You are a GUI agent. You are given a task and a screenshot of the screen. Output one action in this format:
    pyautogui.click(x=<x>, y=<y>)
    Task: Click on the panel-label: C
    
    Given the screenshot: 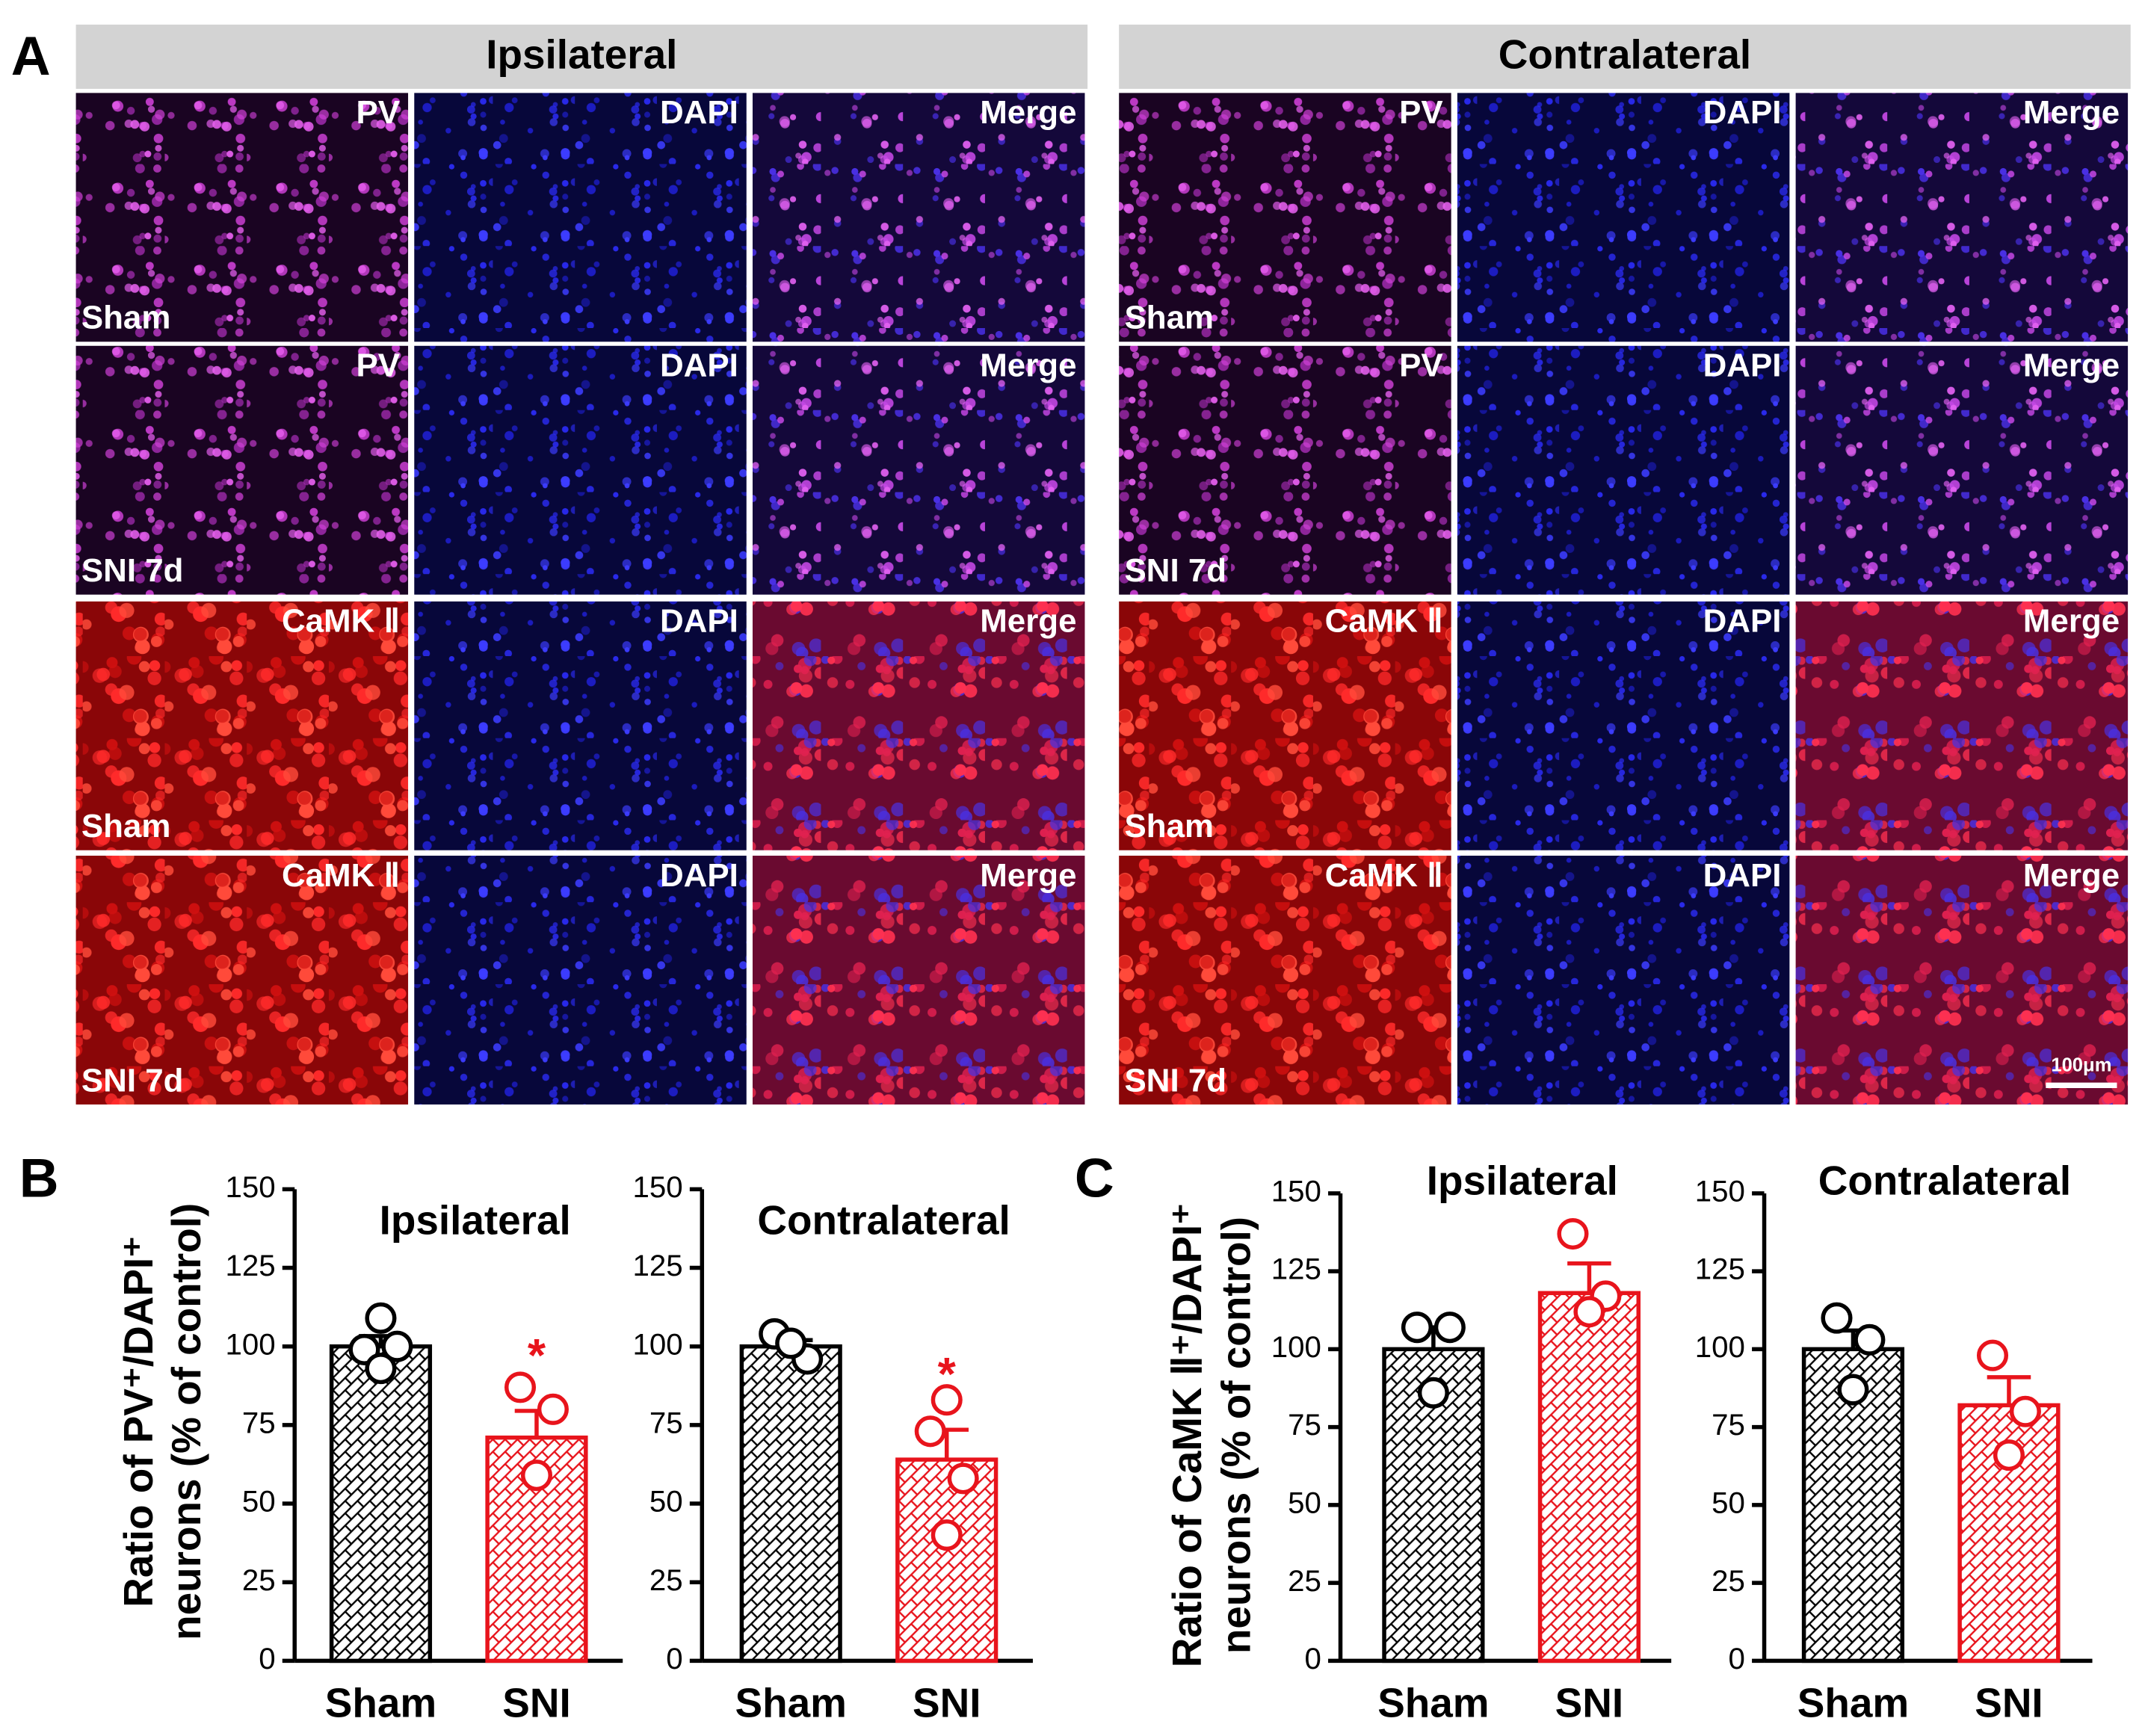 What is the action you would take?
    pyautogui.click(x=1094, y=1178)
    